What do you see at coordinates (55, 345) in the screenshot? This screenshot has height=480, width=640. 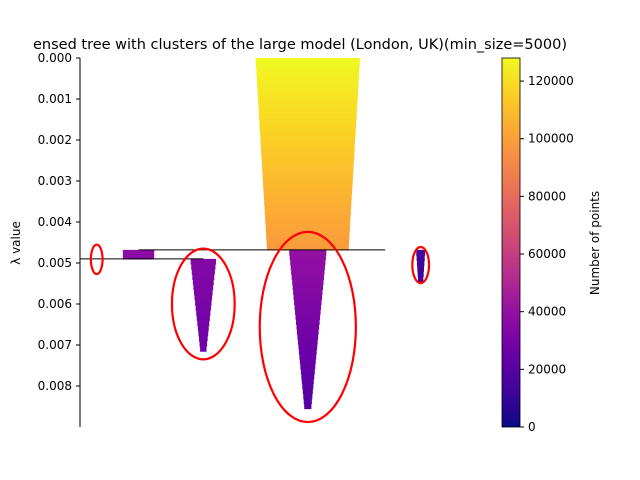 I see `y-tick-label: 0.007` at bounding box center [55, 345].